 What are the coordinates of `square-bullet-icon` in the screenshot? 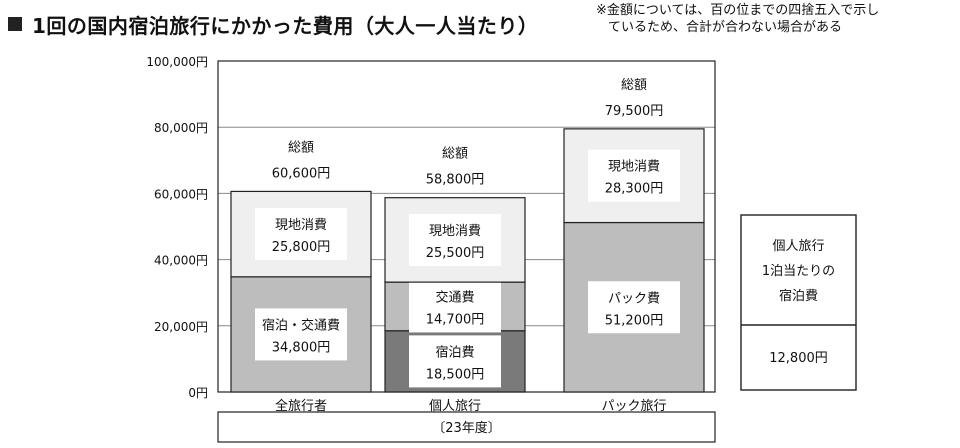 It's located at (15, 24).